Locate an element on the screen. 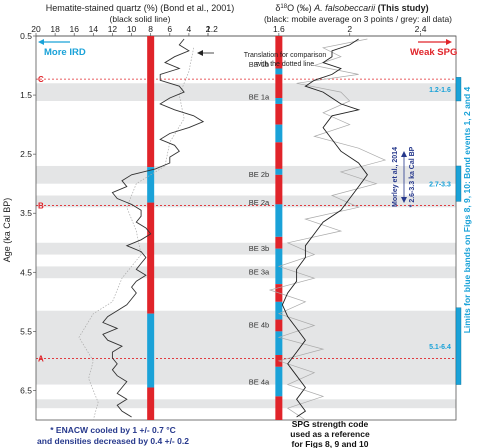 Image resolution: width=479 pixels, height=448 pixels. left-tick-label: 14 is located at coordinates (94, 29).